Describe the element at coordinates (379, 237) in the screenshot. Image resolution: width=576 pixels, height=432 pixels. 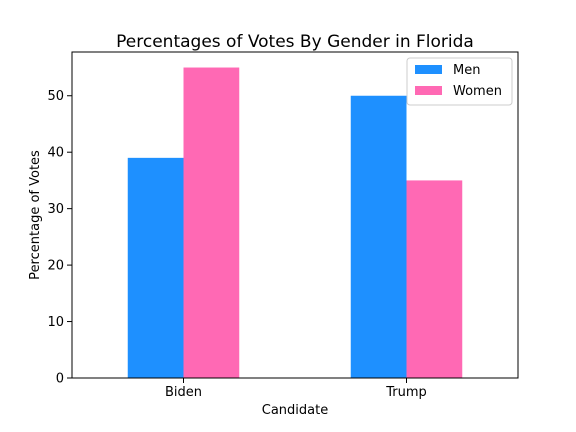
I see `bar-men-trump` at that location.